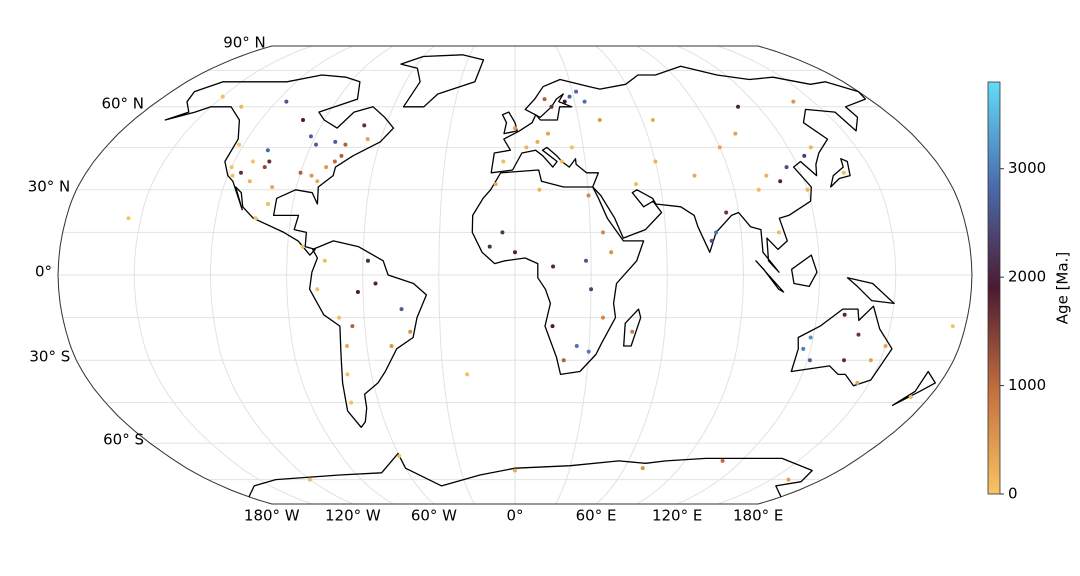  I want to click on lon-tick-label: 180° E, so click(758, 516).